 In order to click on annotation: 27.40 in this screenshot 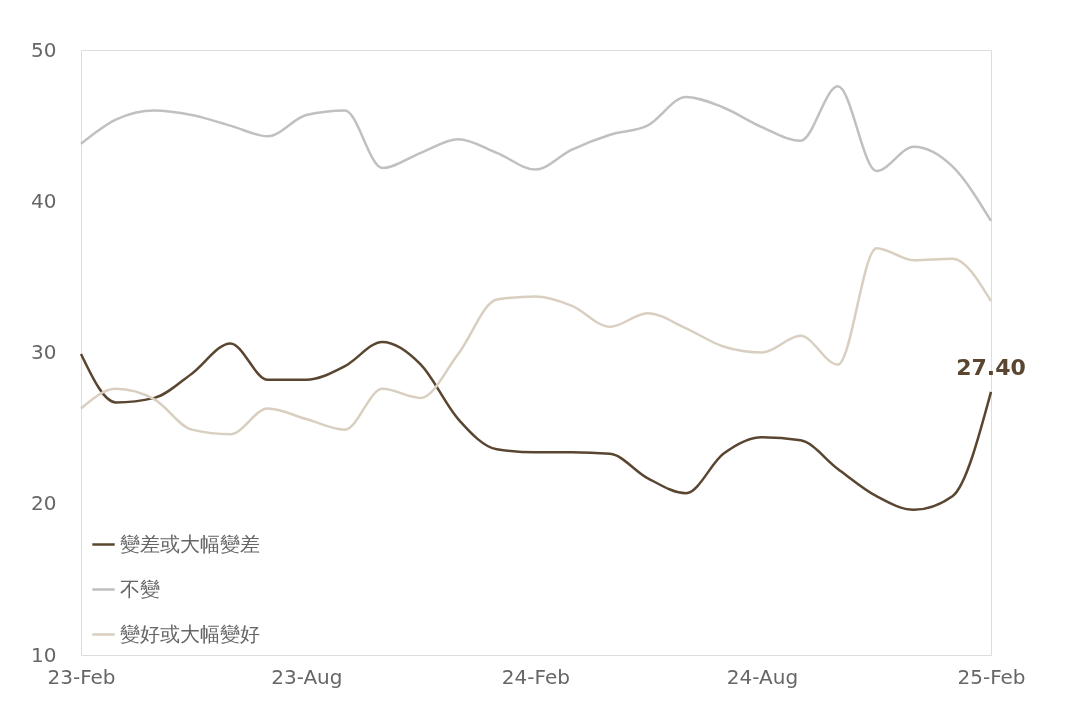, I will do `click(991, 367)`.